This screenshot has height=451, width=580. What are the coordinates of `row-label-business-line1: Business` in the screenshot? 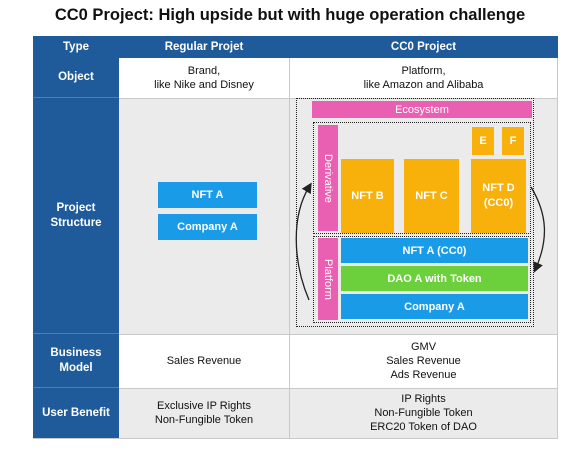 It's located at (76, 352).